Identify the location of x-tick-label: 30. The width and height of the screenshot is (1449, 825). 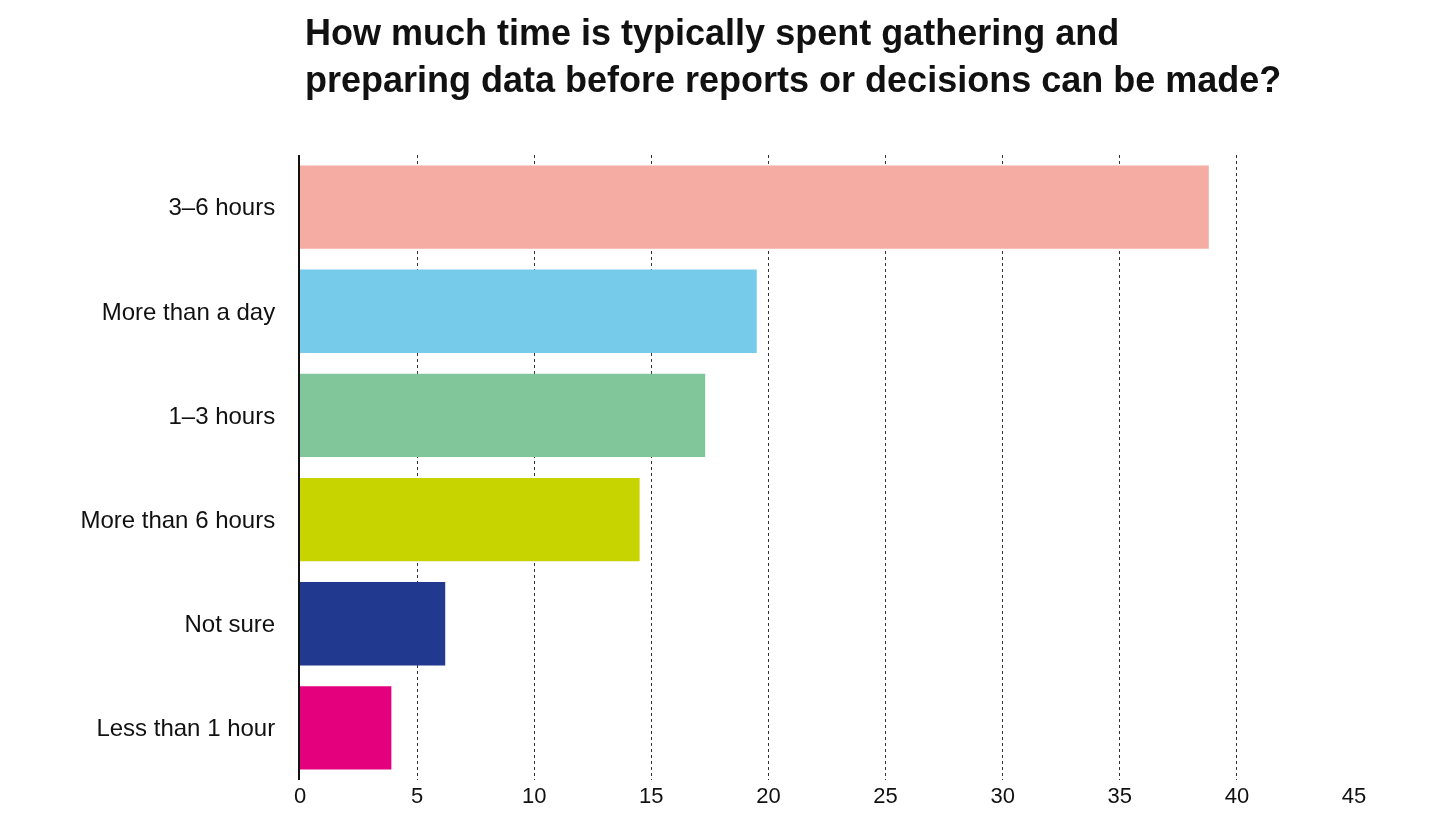
(1002, 795).